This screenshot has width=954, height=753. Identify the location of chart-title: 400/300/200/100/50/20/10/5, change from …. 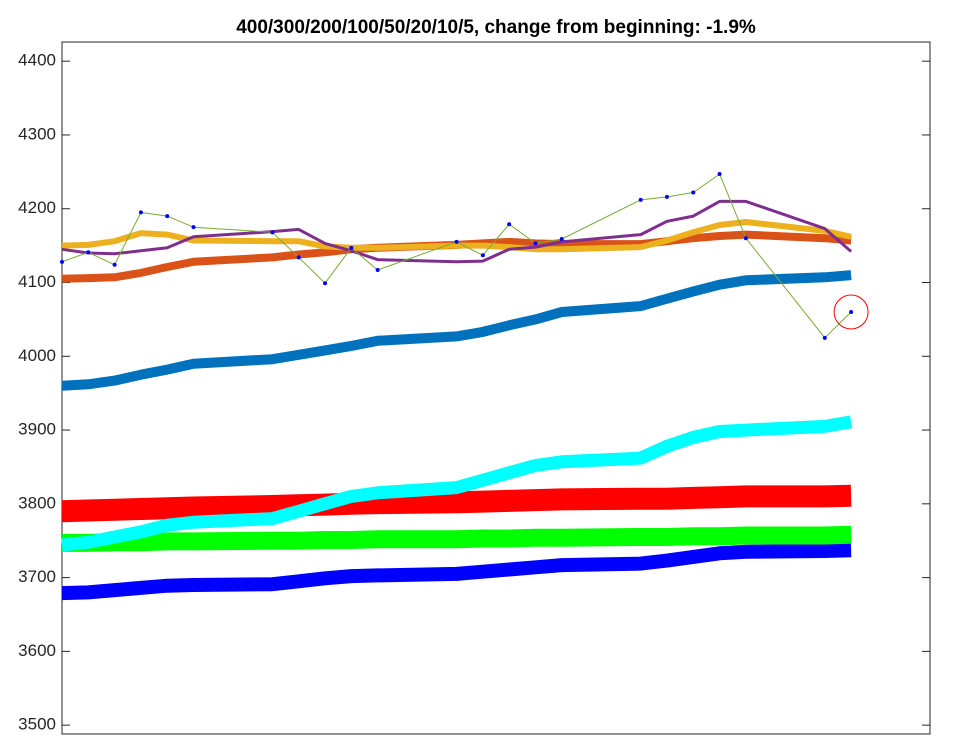
(496, 27).